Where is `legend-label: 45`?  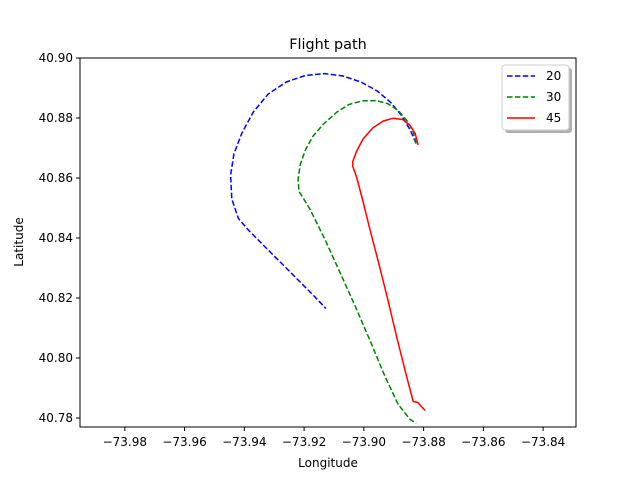 legend-label: 45 is located at coordinates (553, 118).